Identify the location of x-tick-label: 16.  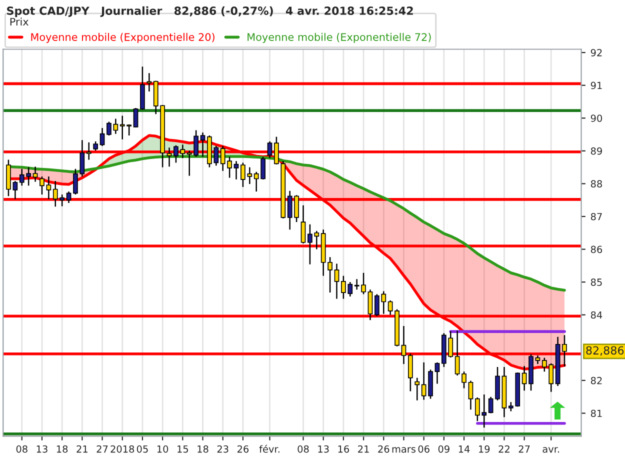
(344, 449).